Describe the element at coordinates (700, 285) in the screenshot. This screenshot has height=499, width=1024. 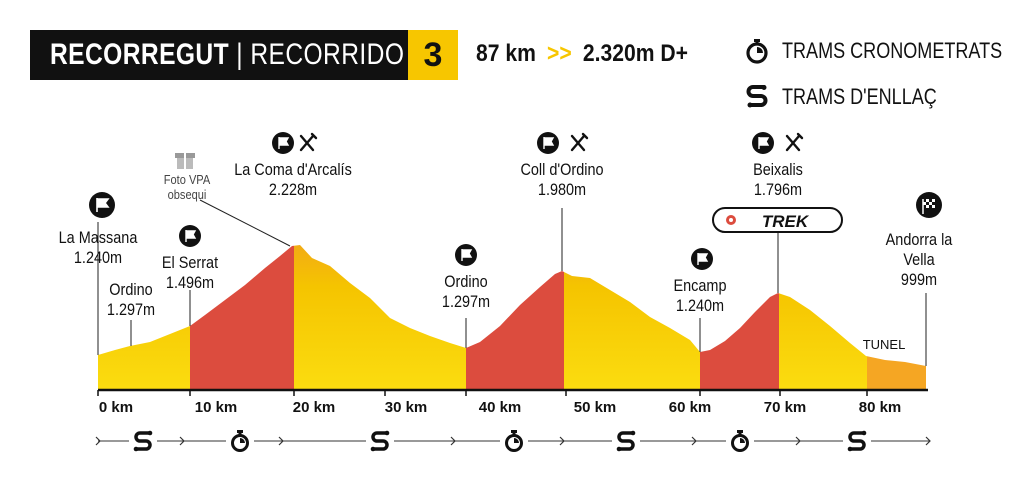
I see `point-name: Encamp` at that location.